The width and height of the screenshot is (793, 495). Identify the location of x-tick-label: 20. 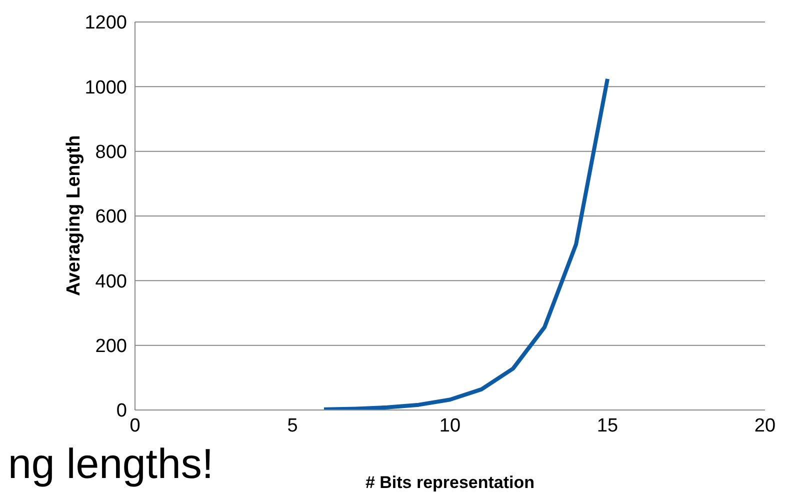
(765, 425).